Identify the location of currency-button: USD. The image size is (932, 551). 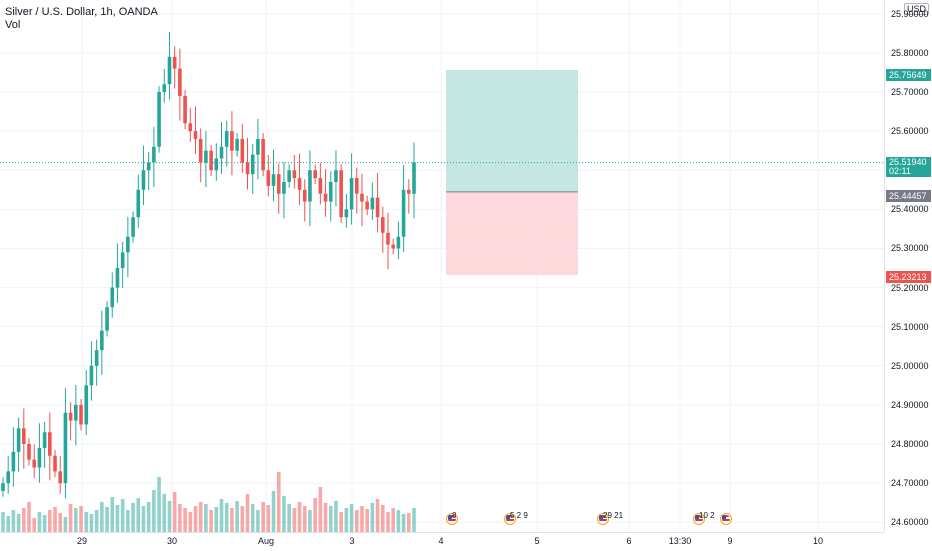
(916, 9).